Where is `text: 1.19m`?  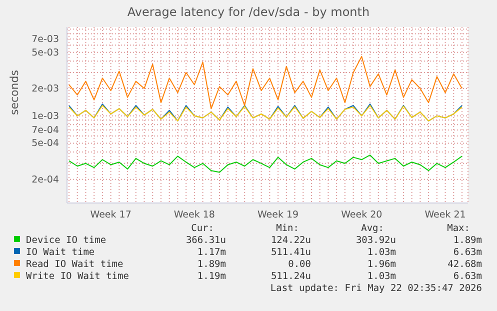
text: 1.19m is located at coordinates (211, 276).